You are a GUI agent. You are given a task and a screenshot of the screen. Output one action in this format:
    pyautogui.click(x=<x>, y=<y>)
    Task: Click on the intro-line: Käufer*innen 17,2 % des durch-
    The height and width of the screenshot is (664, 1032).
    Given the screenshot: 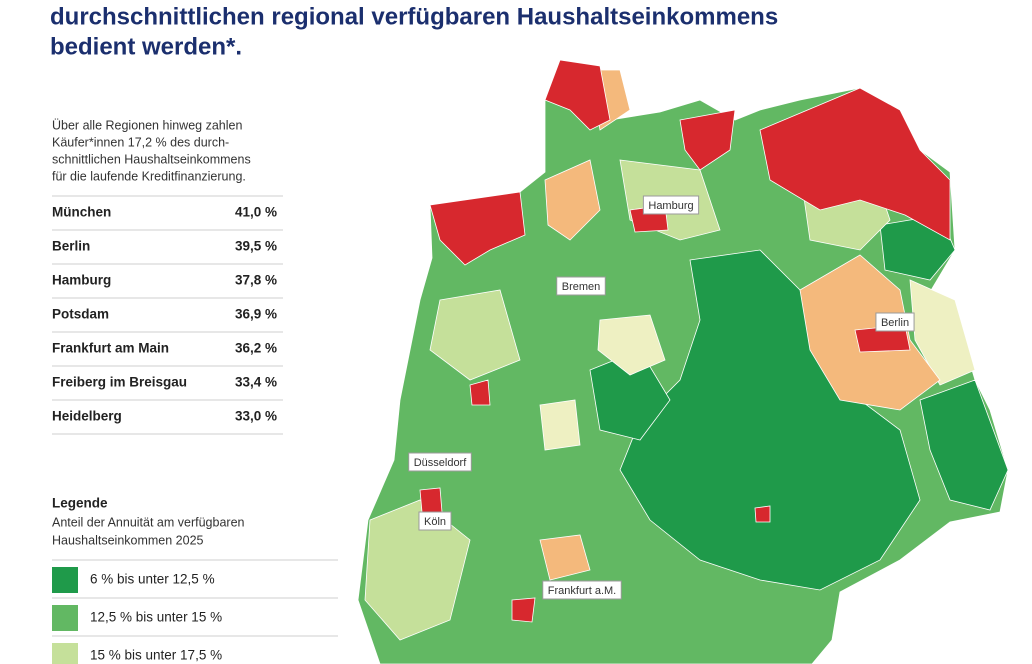 What is the action you would take?
    pyautogui.click(x=140, y=142)
    